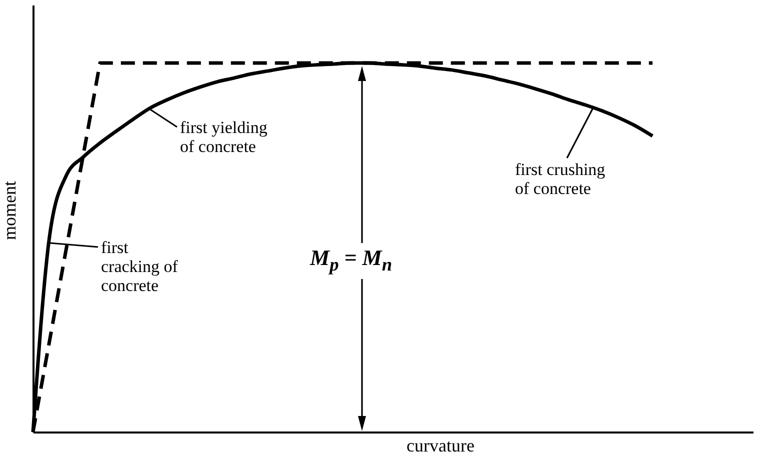 Image resolution: width=761 pixels, height=459 pixels. Describe the element at coordinates (139, 266) in the screenshot. I see `annotation: first cracking of concrete` at that location.